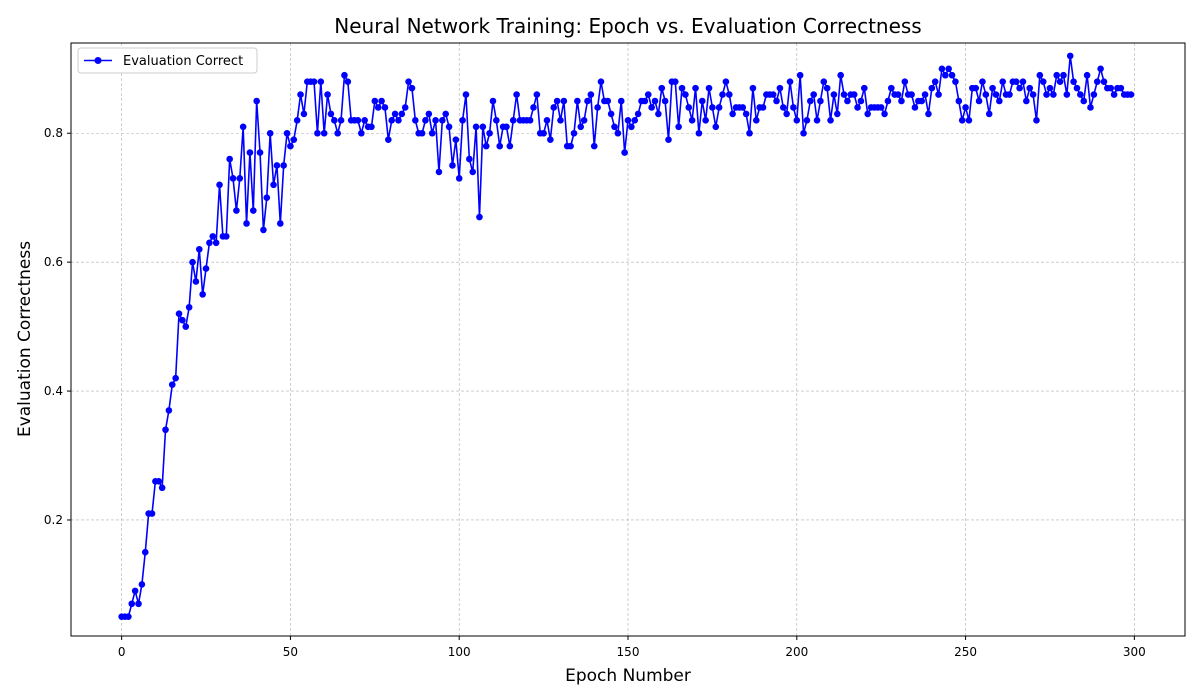  What do you see at coordinates (53, 262) in the screenshot?
I see `y-tick-label: 0.6` at bounding box center [53, 262].